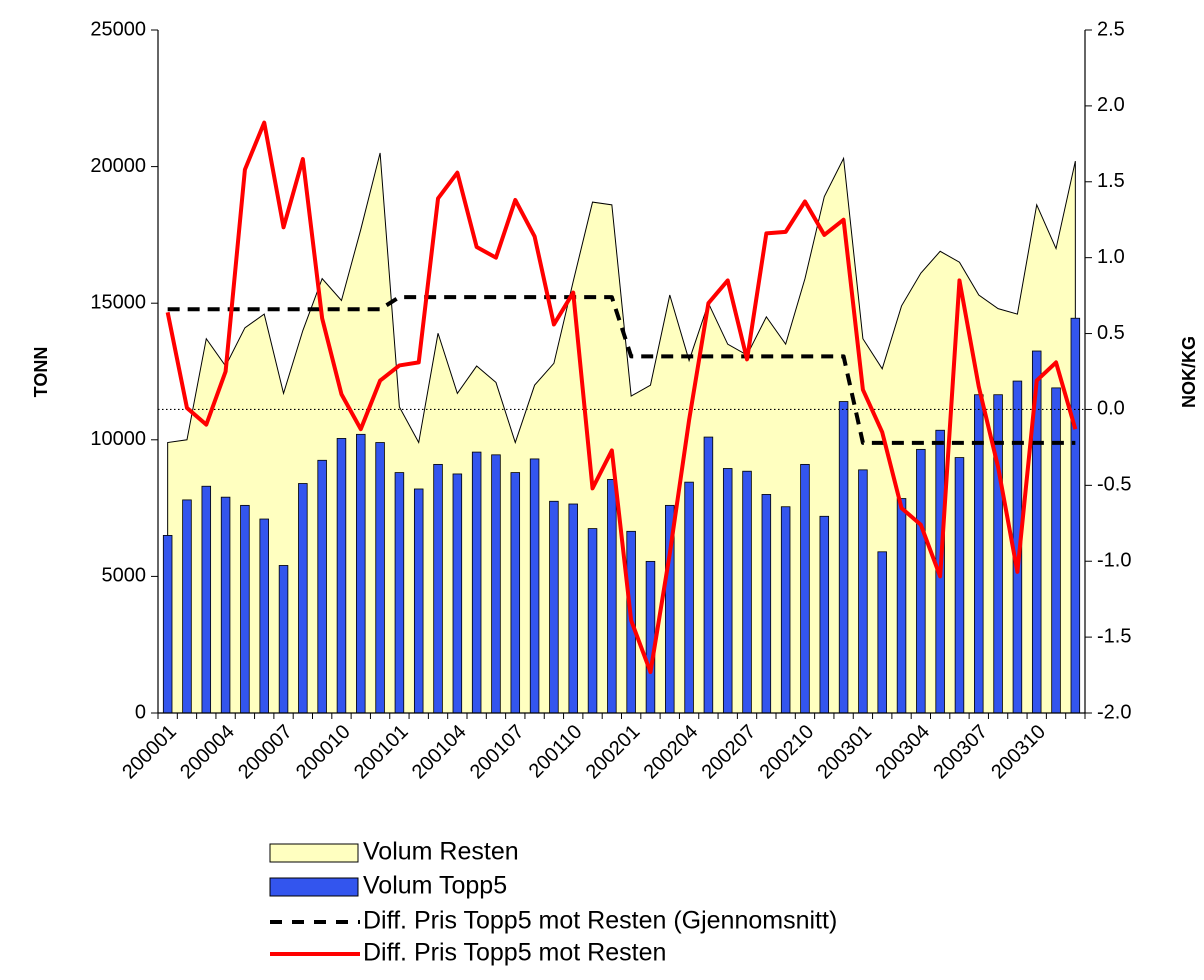 Image resolution: width=1204 pixels, height=980 pixels. I want to click on x-tick-label: 200207, so click(729, 752).